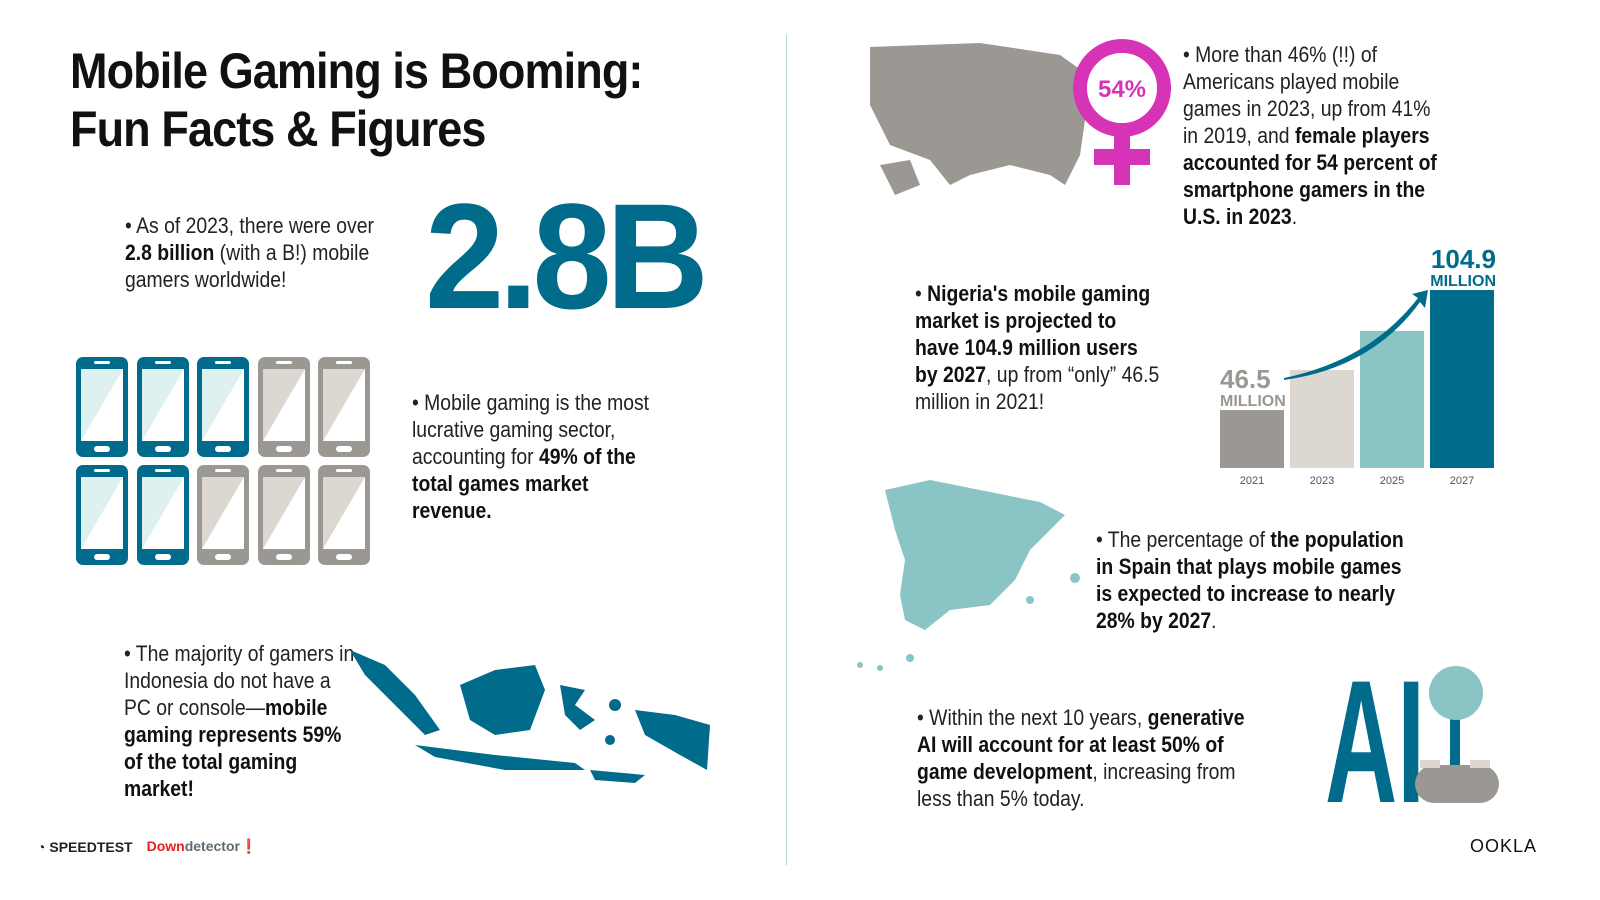 The width and height of the screenshot is (1600, 900). I want to click on speedtest-logo: ◔ SPEEDTEST, so click(85, 846).